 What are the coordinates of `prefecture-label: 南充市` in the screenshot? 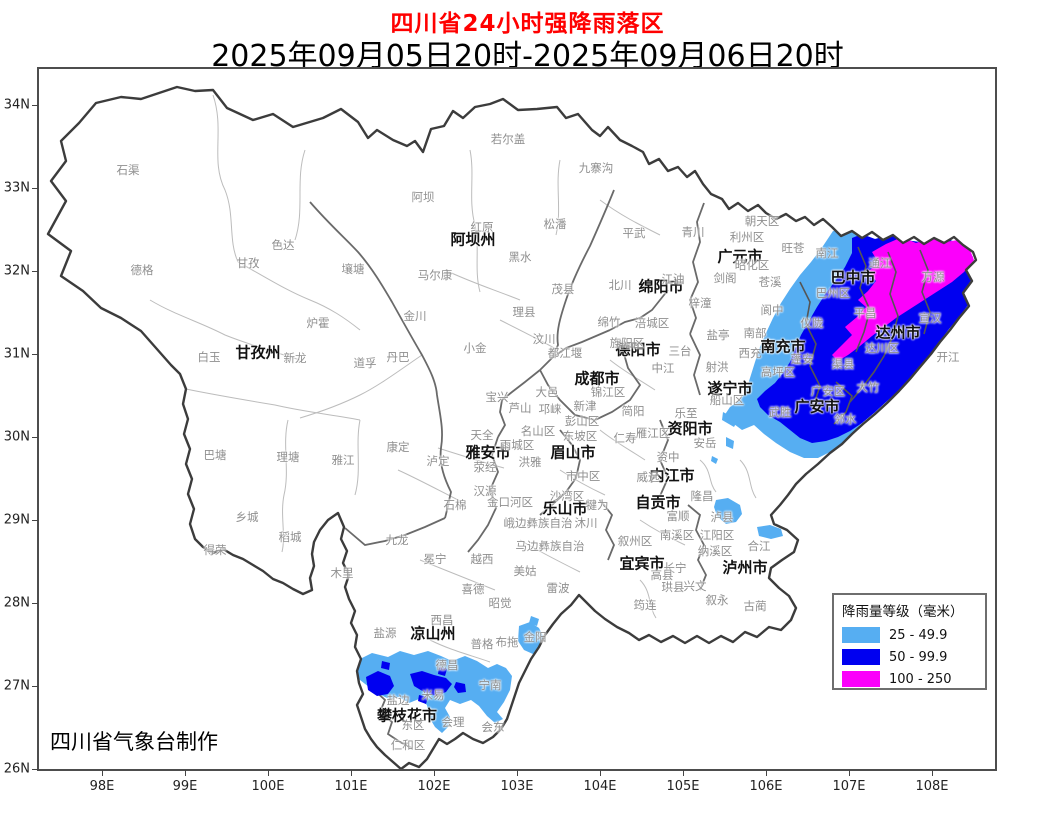 It's located at (783, 346).